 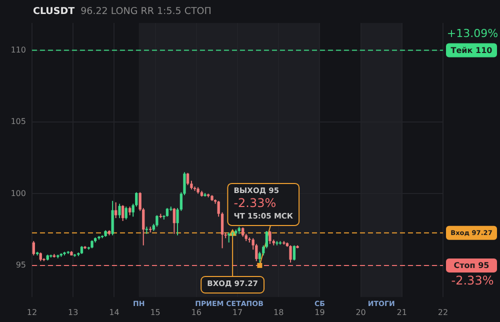 What do you see at coordinates (472, 265) in the screenshot?
I see `ref-line-label: Стоп 95` at bounding box center [472, 265].